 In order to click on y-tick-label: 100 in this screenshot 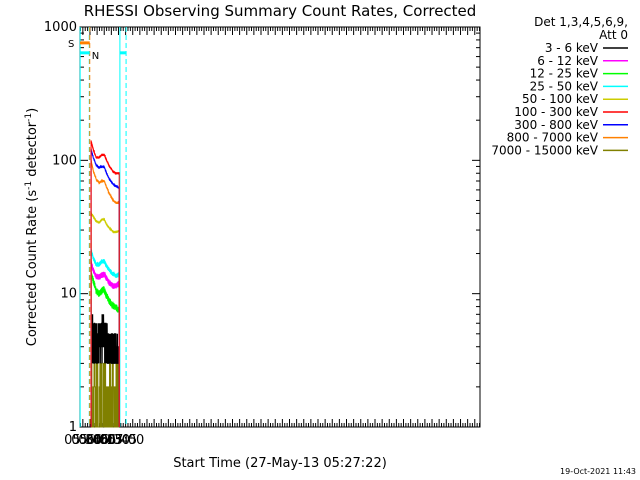, I will do `click(64, 160)`.